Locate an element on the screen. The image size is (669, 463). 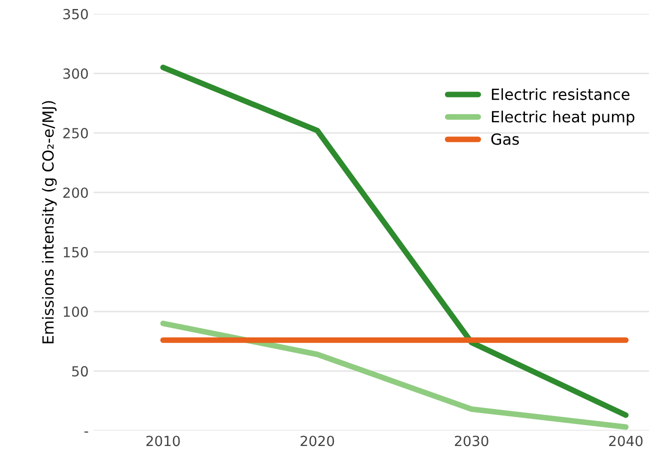
y-tick-label: 100 is located at coordinates (76, 312).